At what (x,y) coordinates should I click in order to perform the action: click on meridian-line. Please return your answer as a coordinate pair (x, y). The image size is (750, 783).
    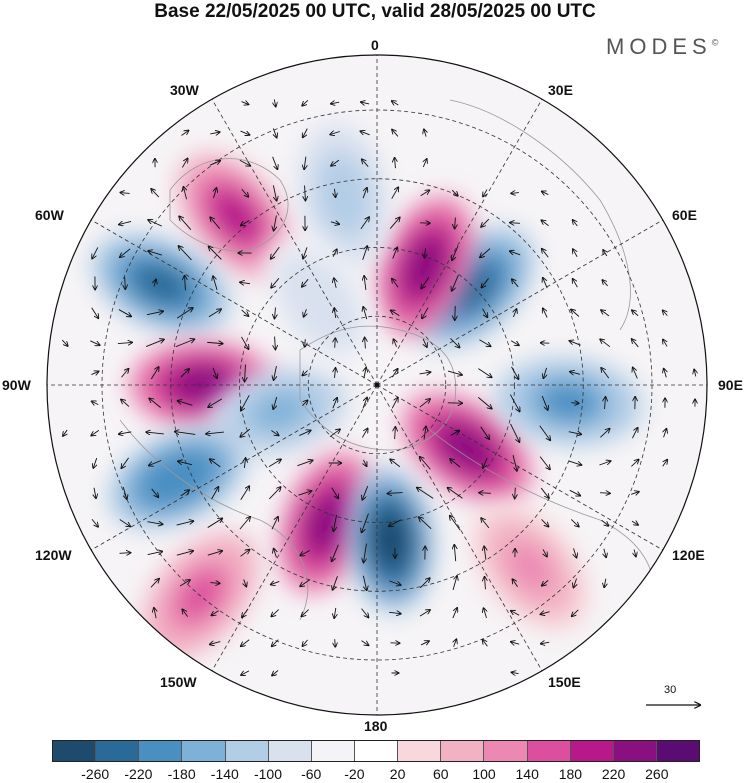
    Looking at the image, I should click on (529, 473).